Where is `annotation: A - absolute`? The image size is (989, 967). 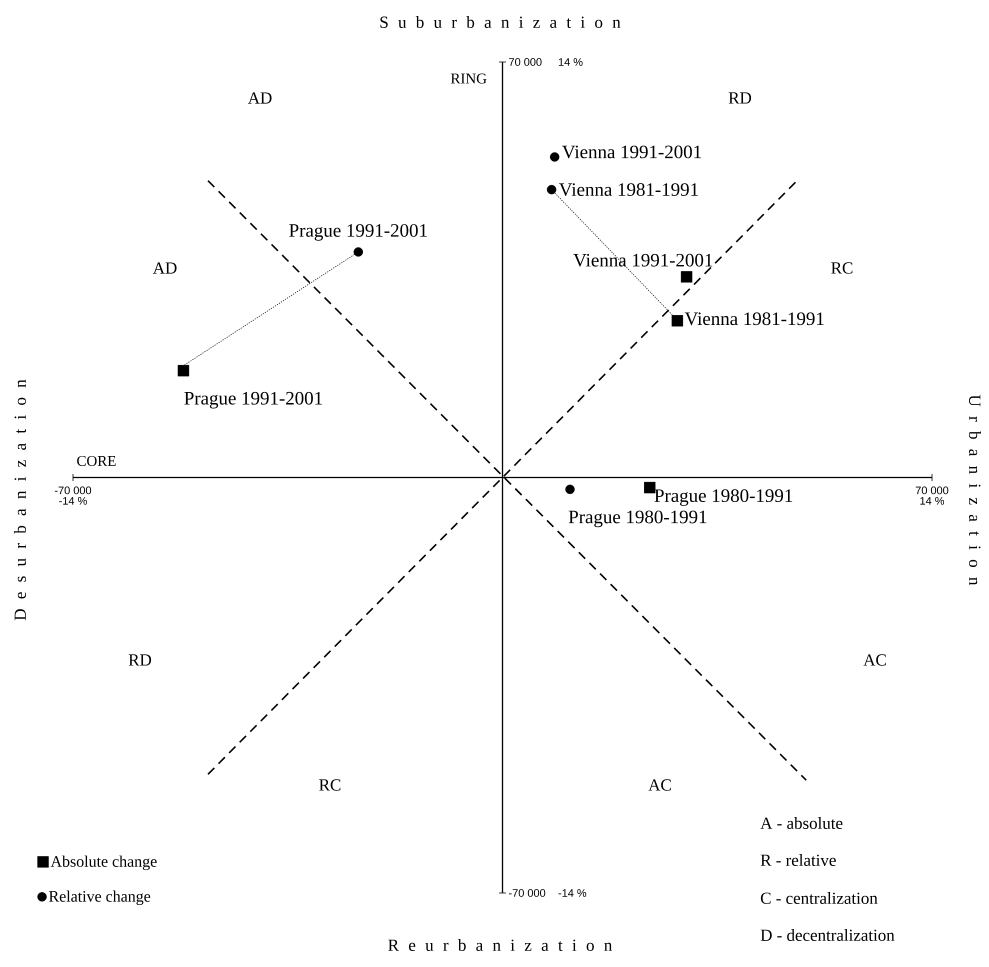
annotation: A - absolute is located at coordinates (801, 823).